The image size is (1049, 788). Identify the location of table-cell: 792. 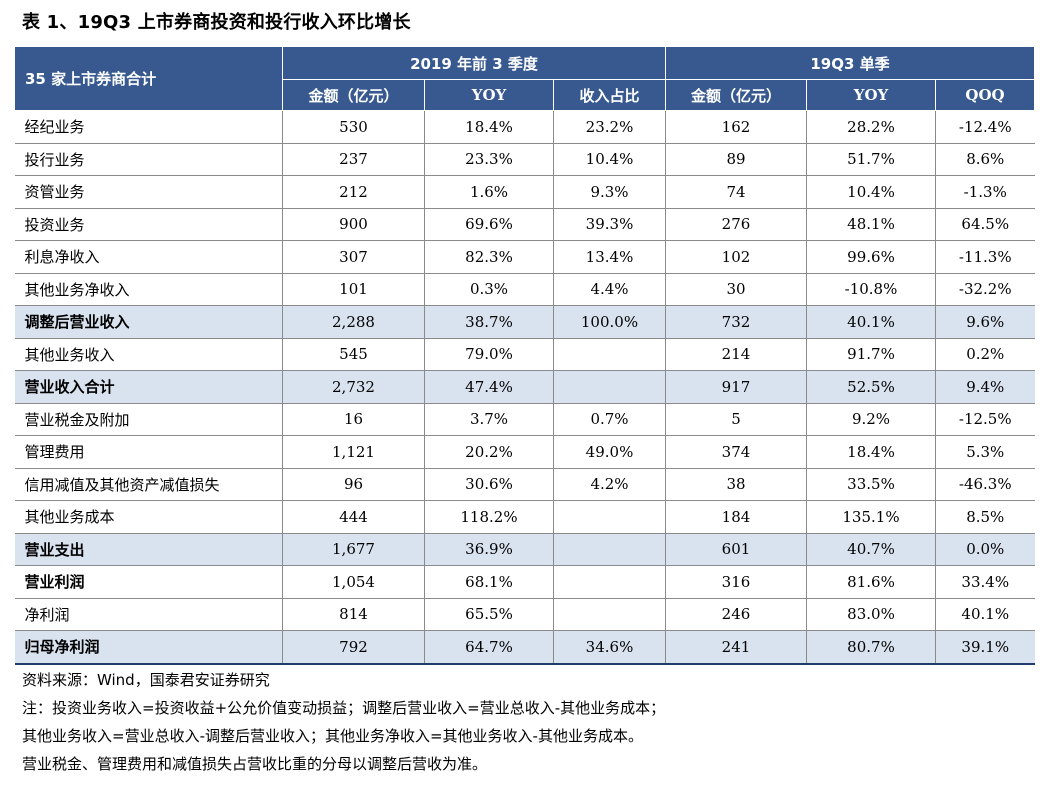
(353, 647).